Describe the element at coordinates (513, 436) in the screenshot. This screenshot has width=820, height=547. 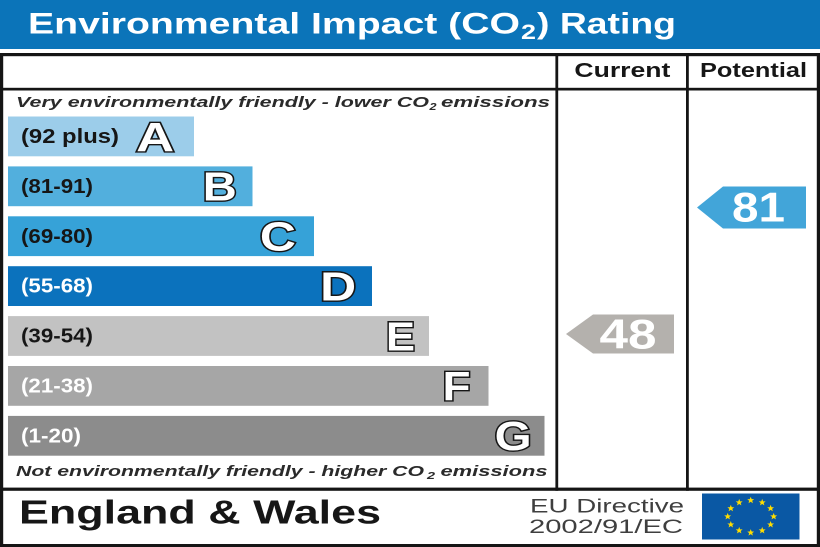
I see `svg-text: G` at that location.